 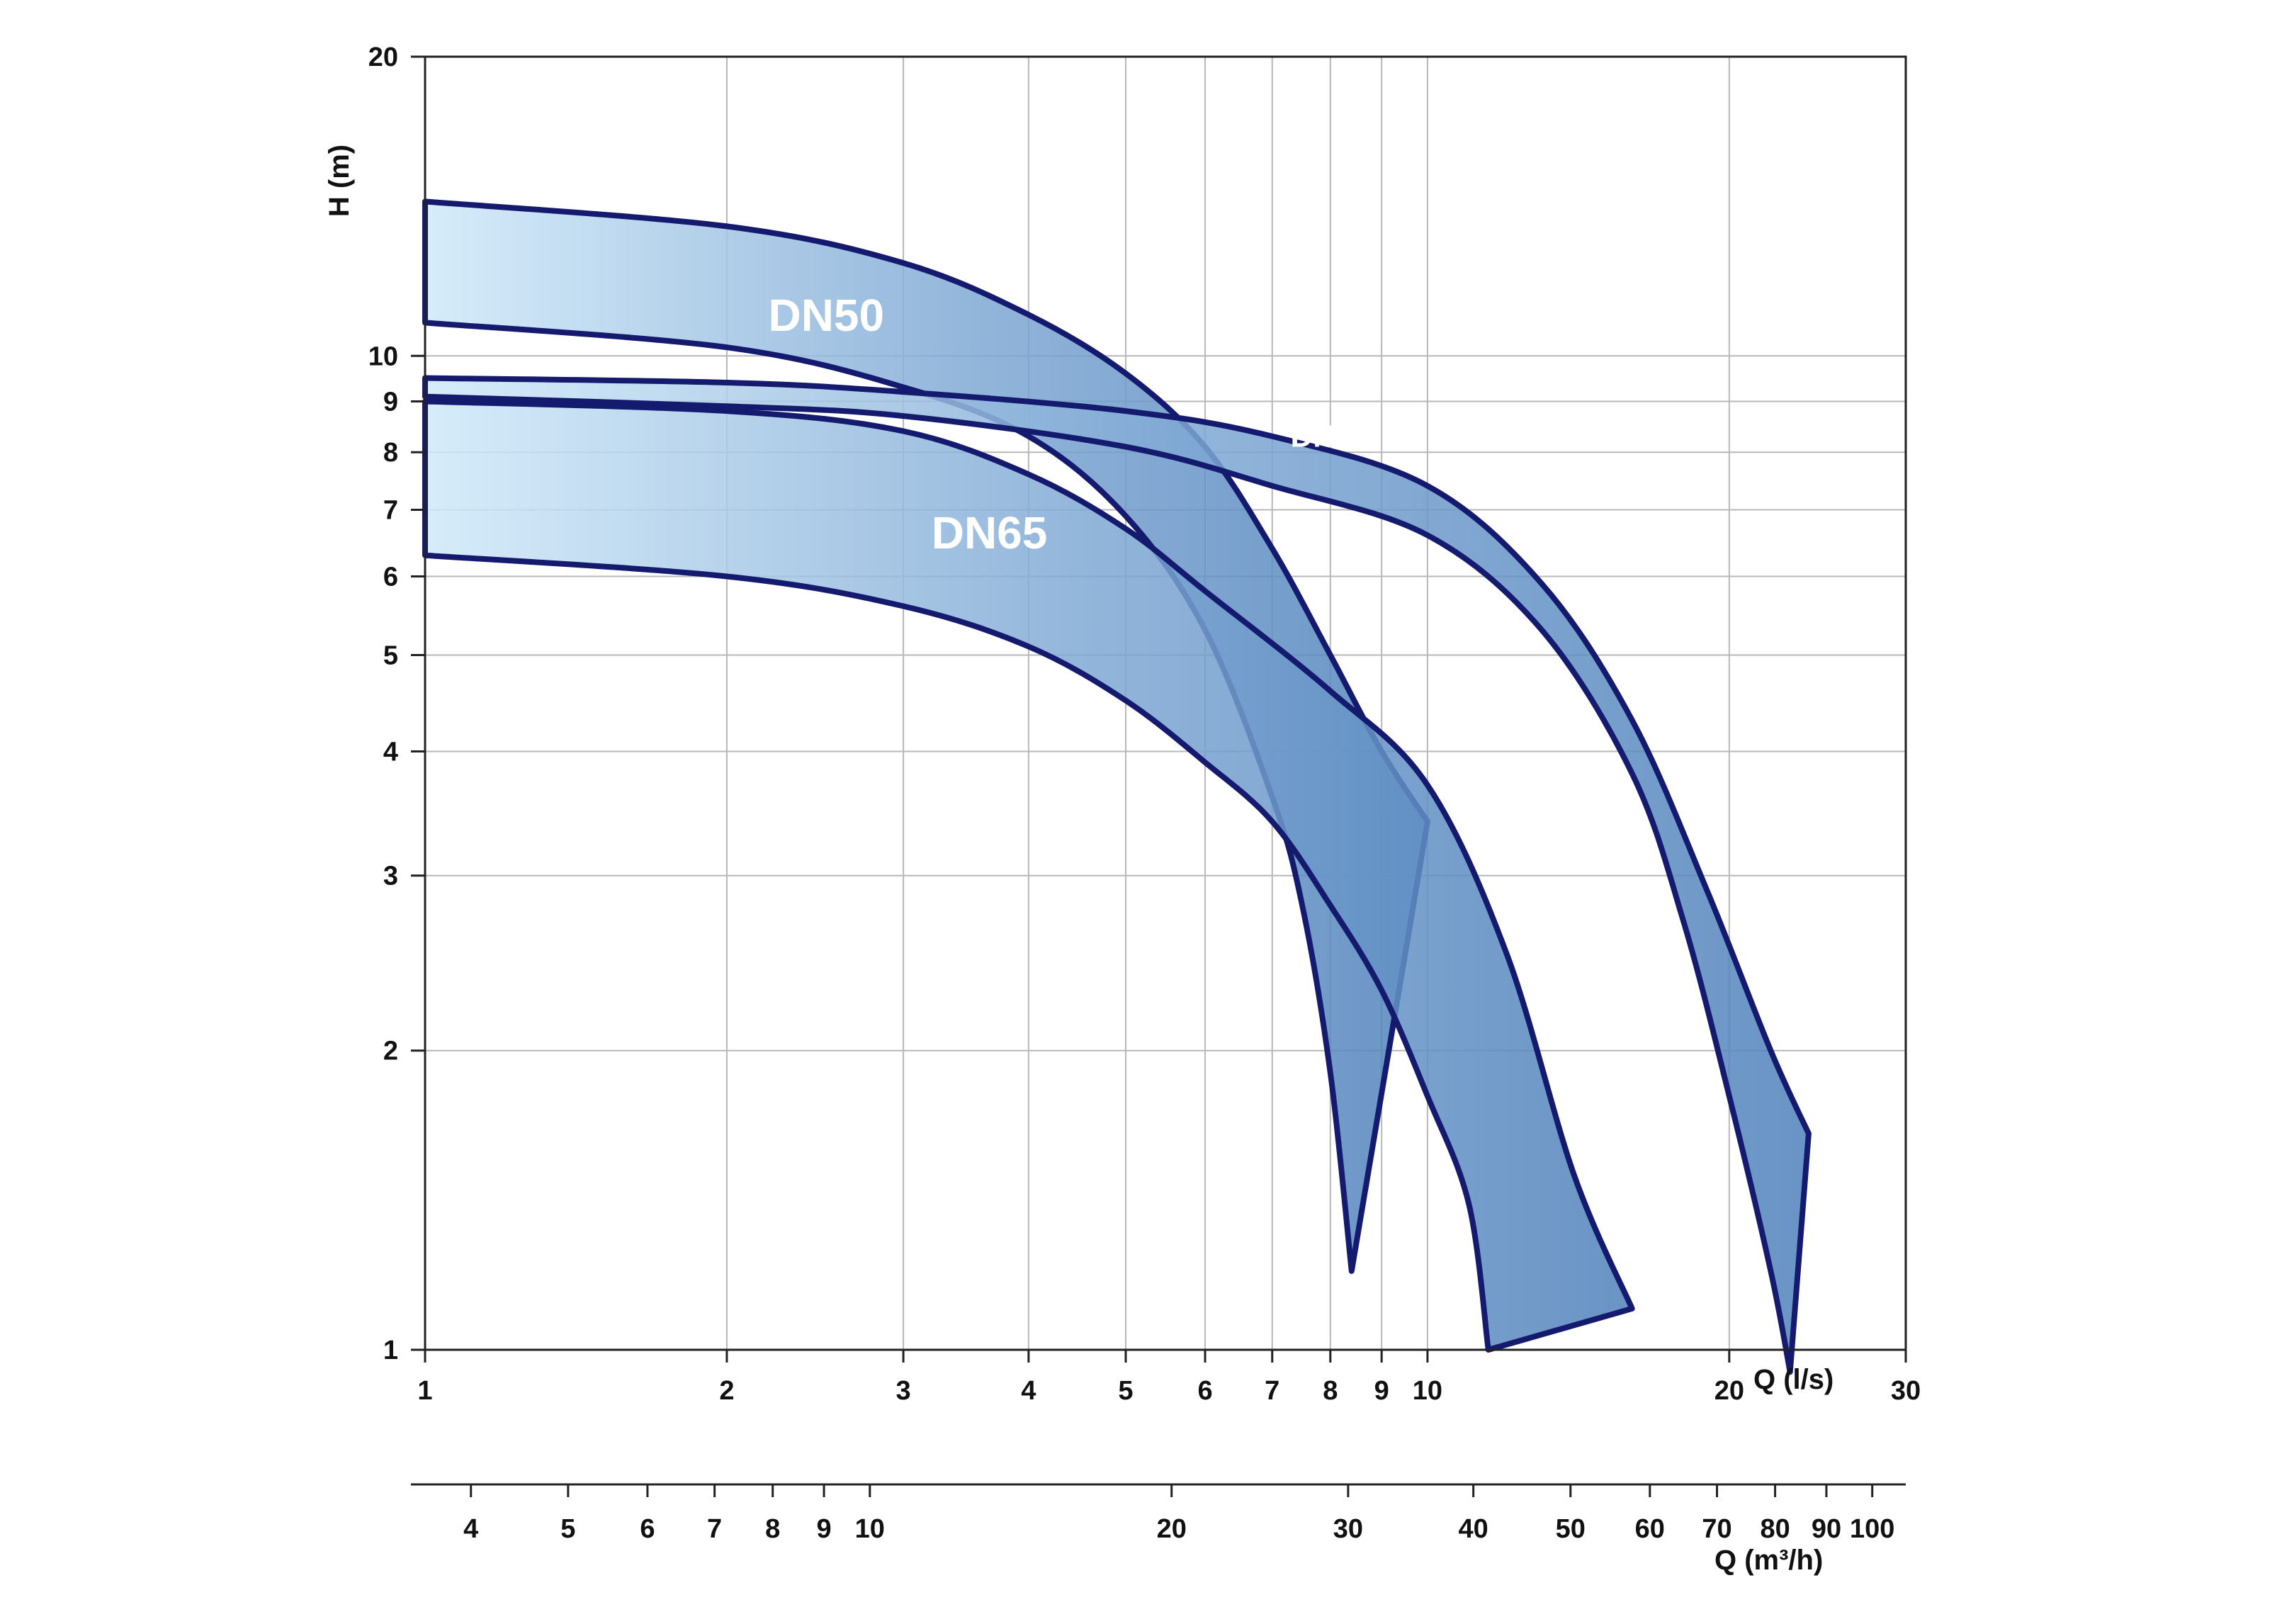 What do you see at coordinates (1272, 1391) in the screenshot?
I see `x-tick-label: 7` at bounding box center [1272, 1391].